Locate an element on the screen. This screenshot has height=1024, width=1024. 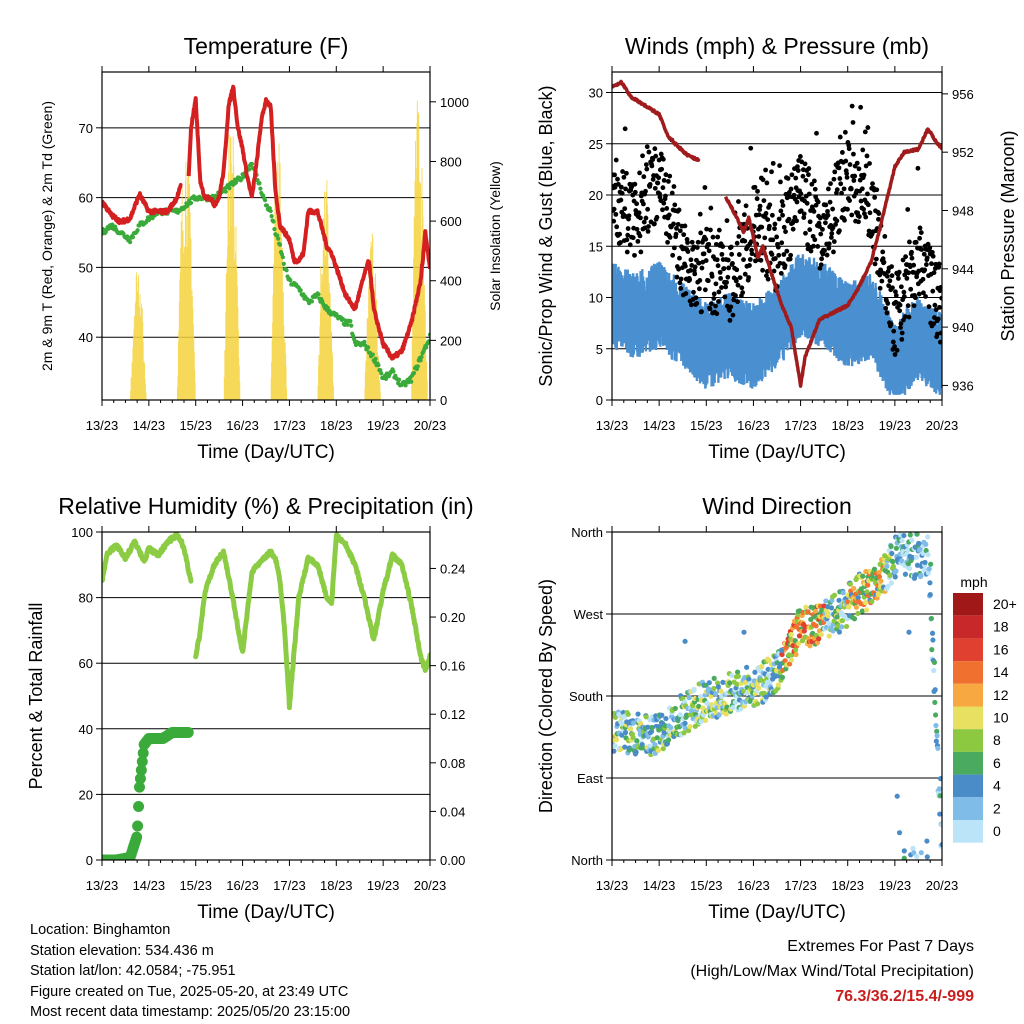
y-tick-label: 10 is located at coordinates (596, 298).